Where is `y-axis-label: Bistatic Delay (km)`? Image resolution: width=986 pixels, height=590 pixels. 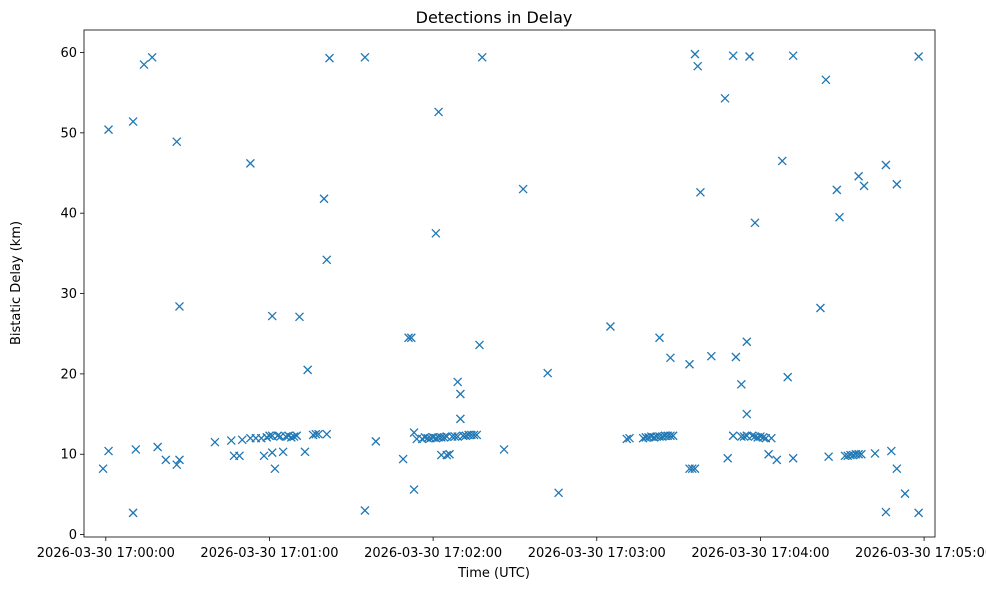
y-axis-label: Bistatic Delay (km) is located at coordinates (16, 283).